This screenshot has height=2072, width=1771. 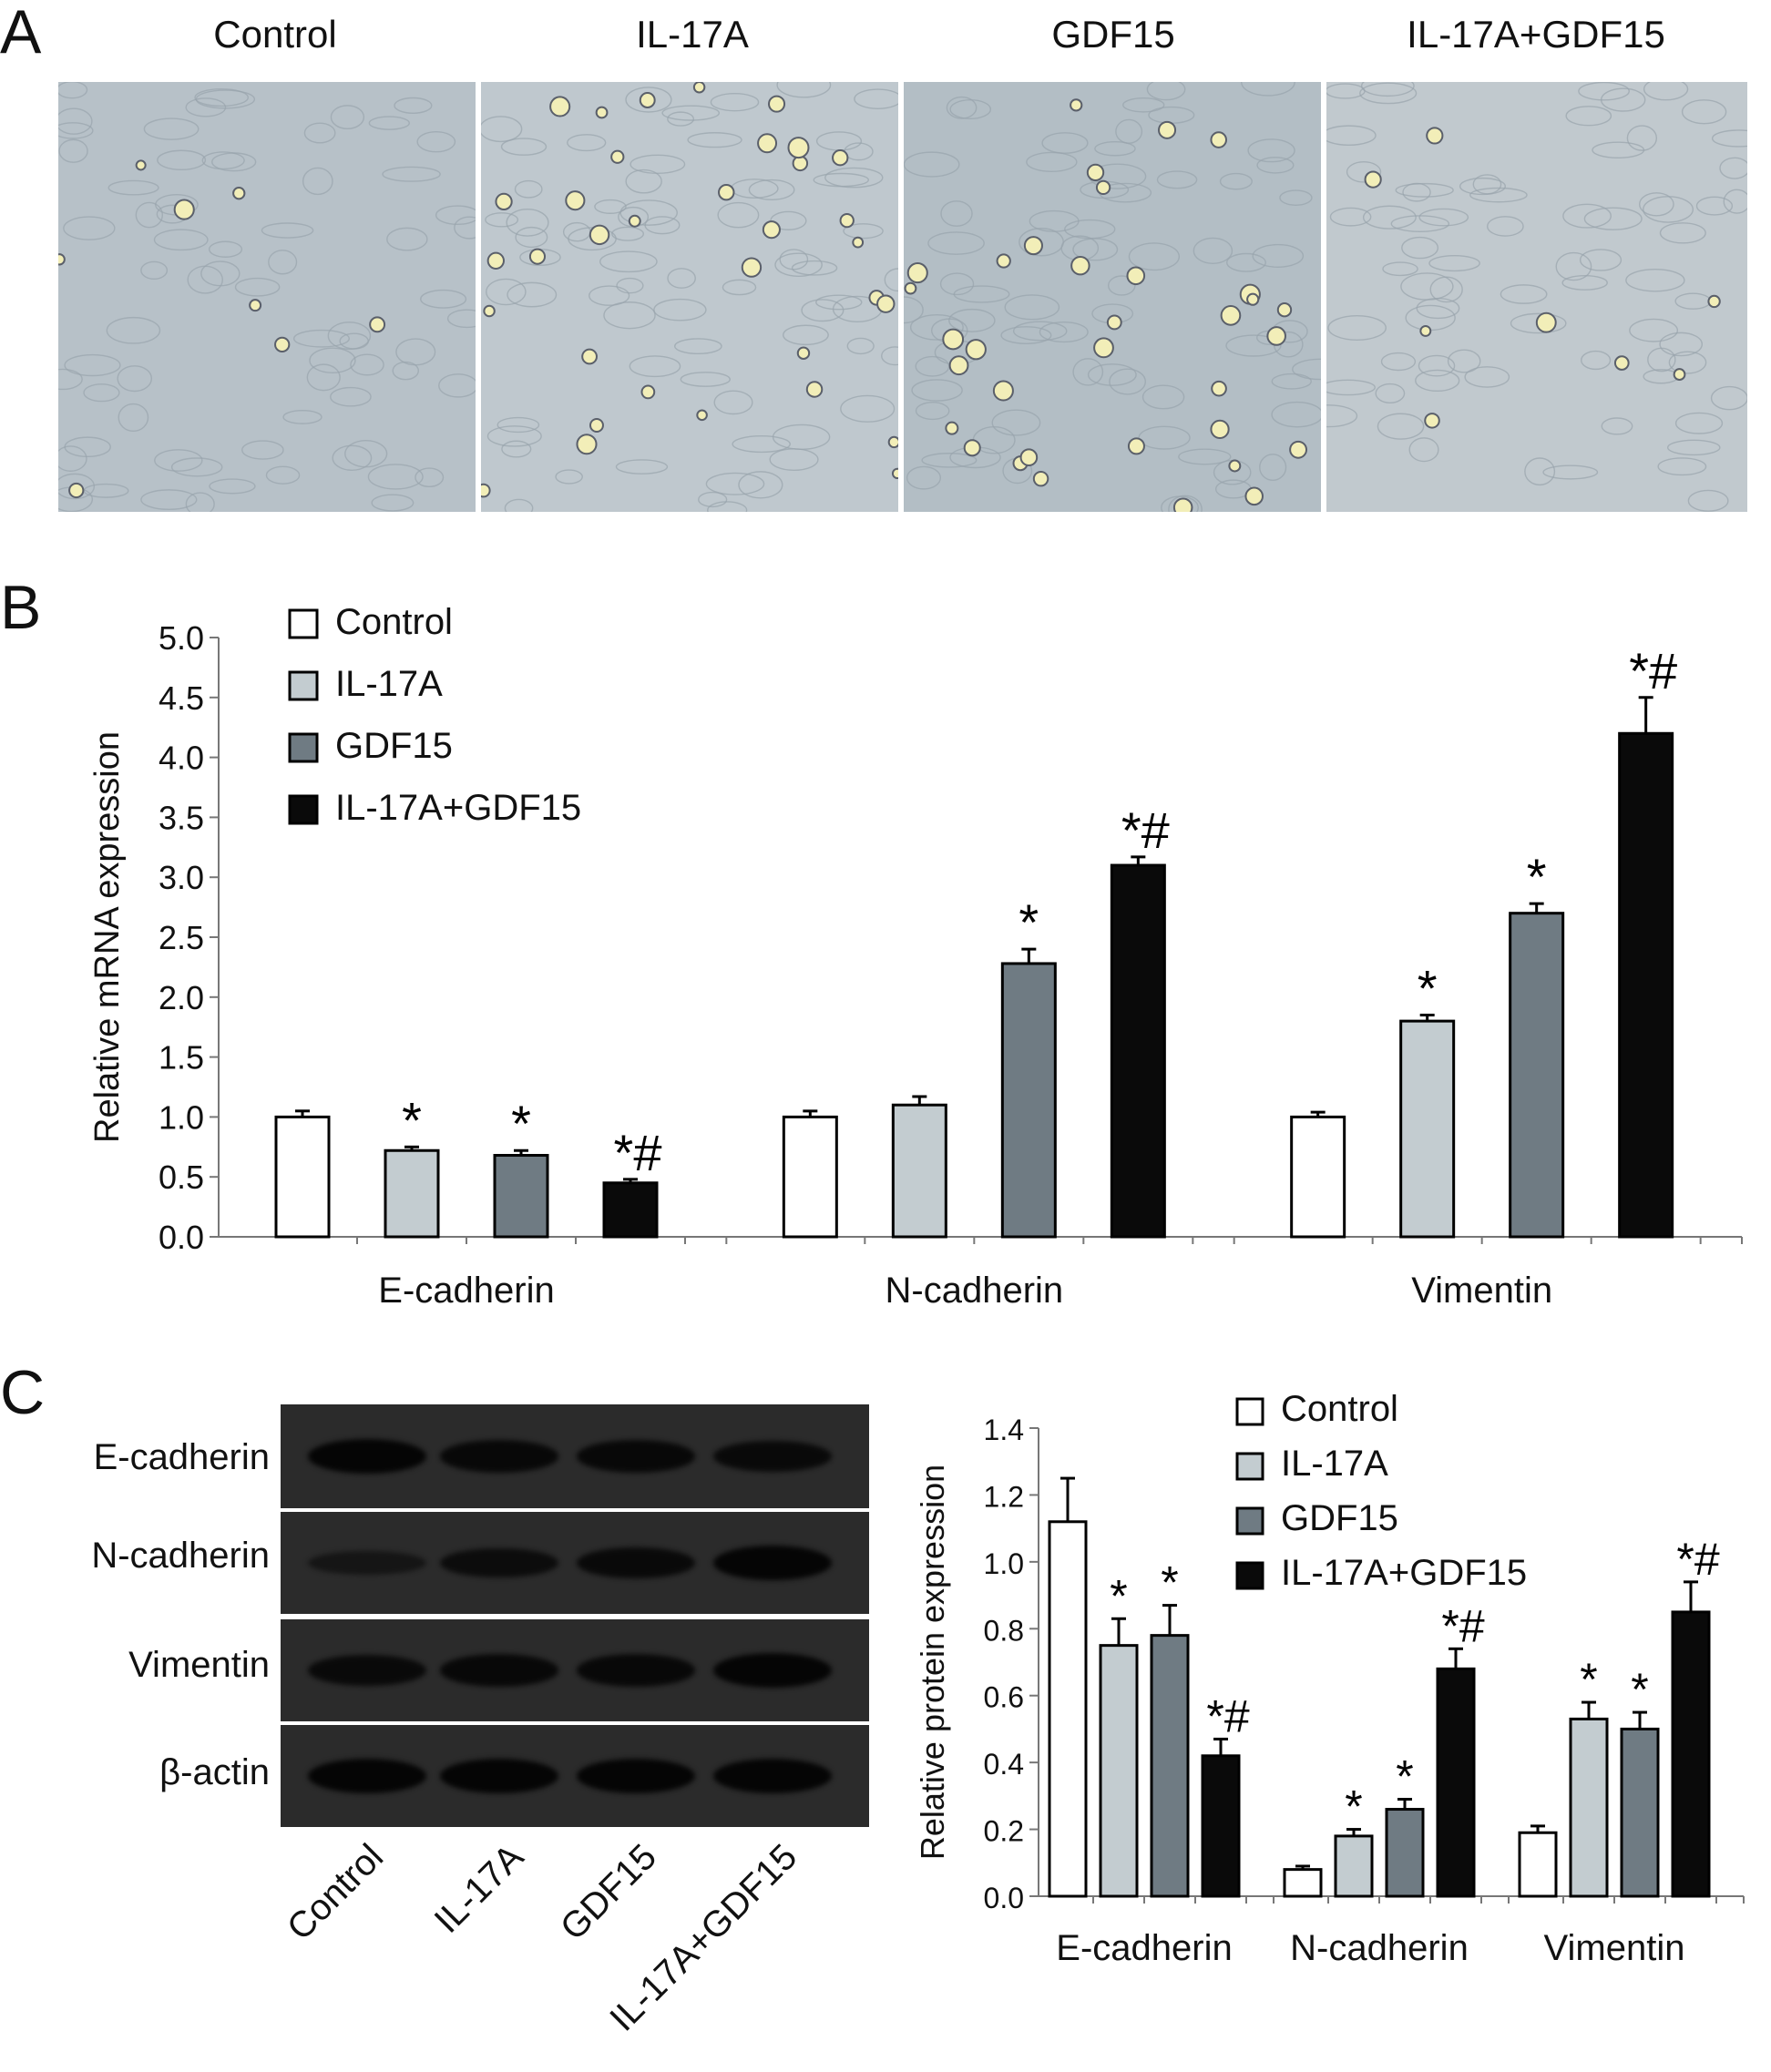 I want to click on panel-letter-c: C, so click(x=23, y=1393).